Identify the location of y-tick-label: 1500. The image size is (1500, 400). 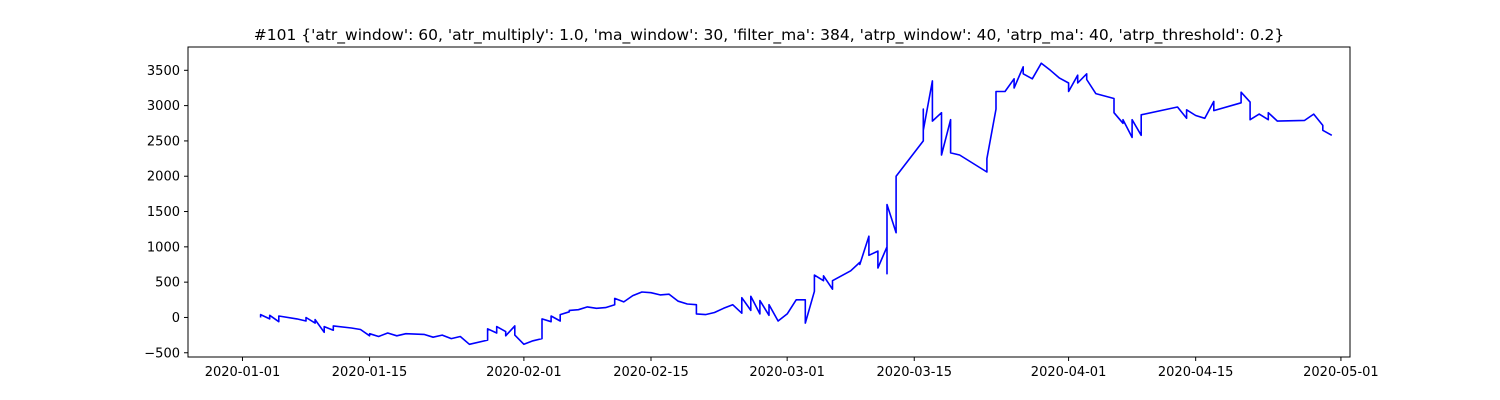
(163, 212).